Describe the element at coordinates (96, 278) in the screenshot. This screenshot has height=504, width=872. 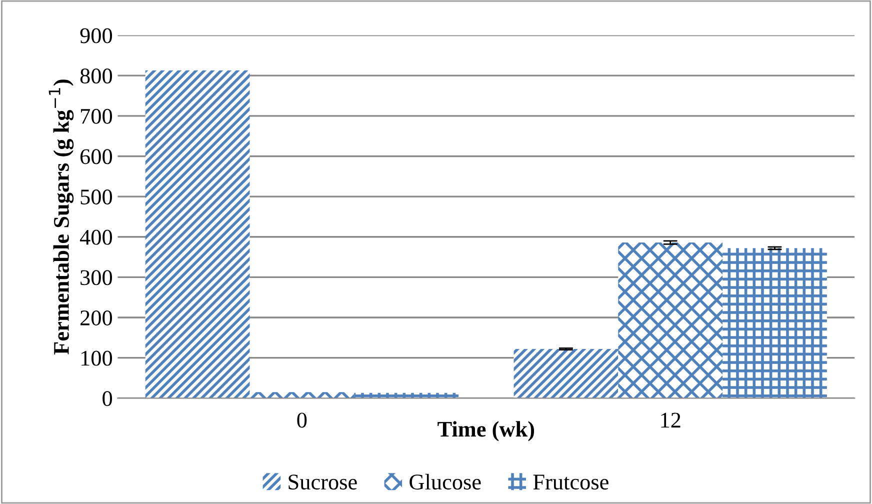
I see `y-tick-label: 300` at that location.